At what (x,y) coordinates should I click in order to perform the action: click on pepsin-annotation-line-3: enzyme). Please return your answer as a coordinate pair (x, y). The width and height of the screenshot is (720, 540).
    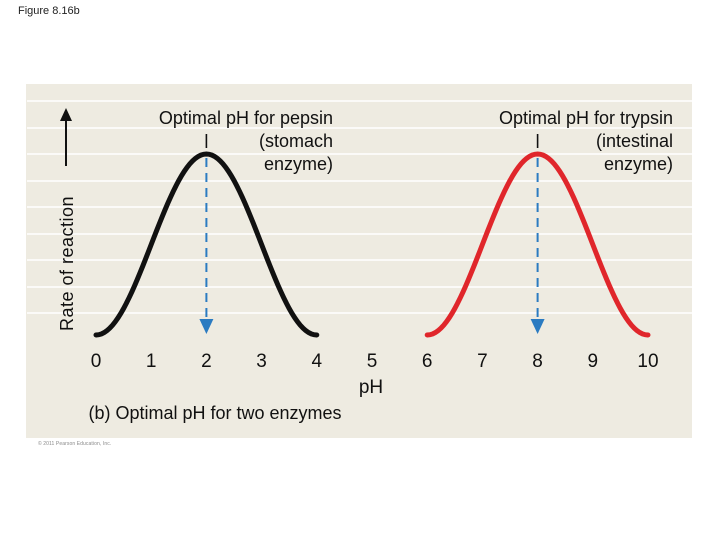
    Looking at the image, I should click on (298, 164).